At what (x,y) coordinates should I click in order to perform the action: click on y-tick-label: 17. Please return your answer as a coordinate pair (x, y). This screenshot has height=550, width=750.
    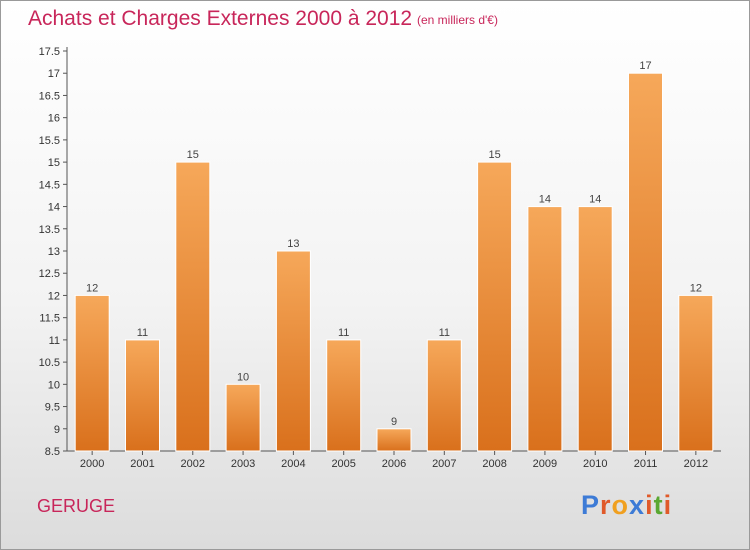
    Looking at the image, I should click on (54, 74).